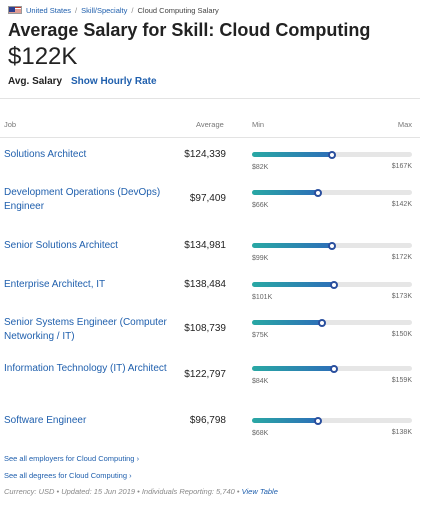 The width and height of the screenshot is (434, 511). I want to click on range-max-label: $142K, so click(401, 204).